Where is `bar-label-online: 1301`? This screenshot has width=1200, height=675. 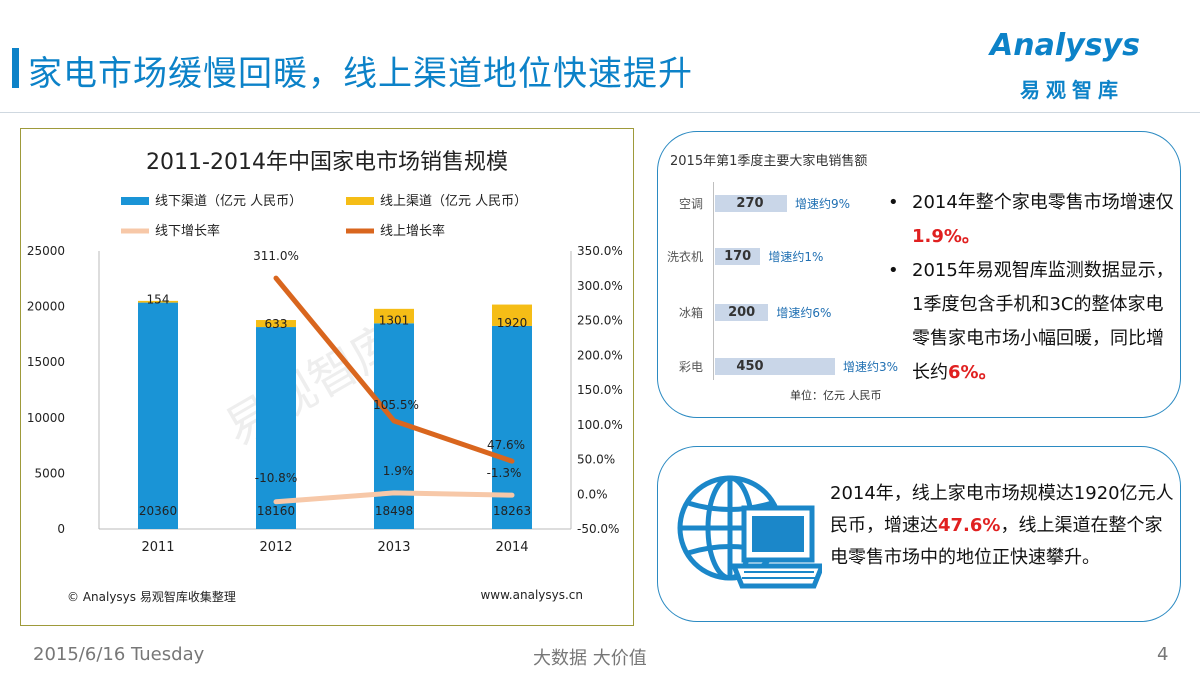
bar-label-online: 1301 is located at coordinates (394, 320).